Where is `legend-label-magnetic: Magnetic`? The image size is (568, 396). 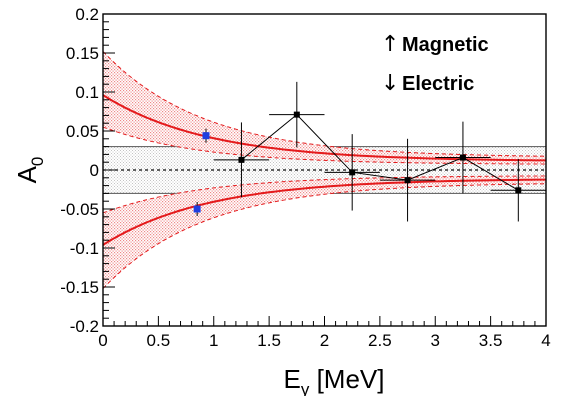 legend-label-magnetic: Magnetic is located at coordinates (445, 45).